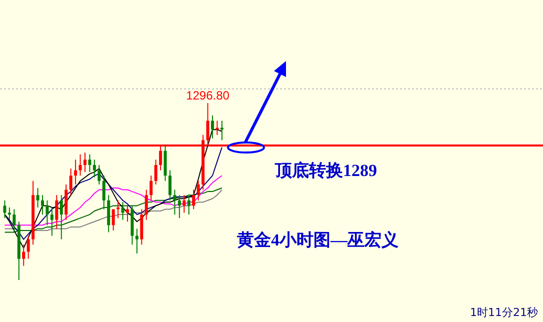 This screenshot has width=543, height=322. I want to click on annotation: 1296.80, so click(208, 95).